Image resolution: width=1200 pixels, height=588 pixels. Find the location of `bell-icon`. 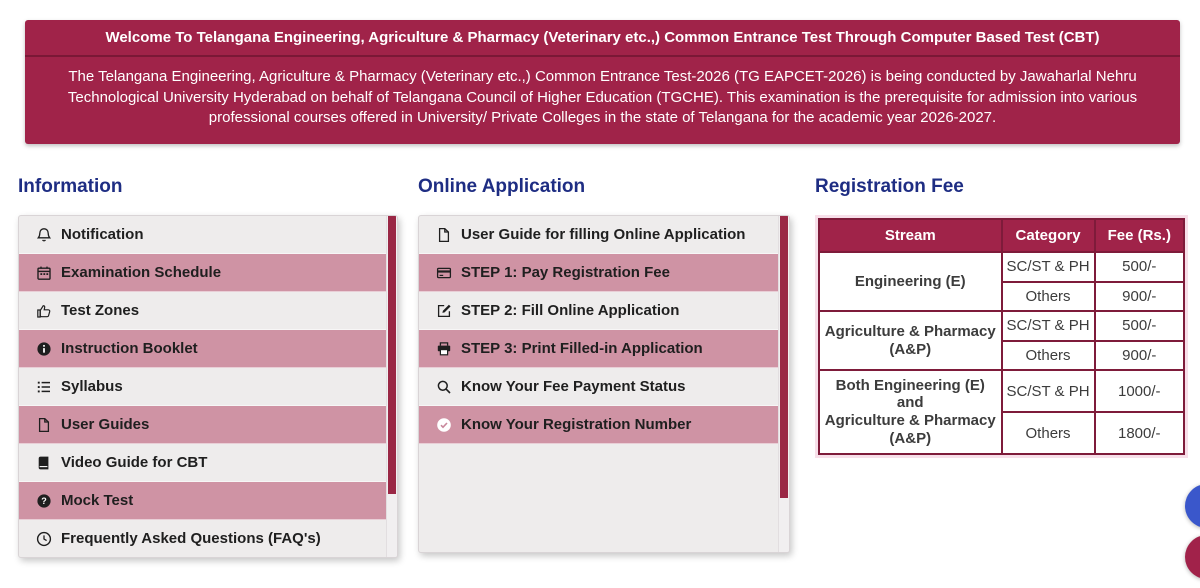

bell-icon is located at coordinates (44, 235).